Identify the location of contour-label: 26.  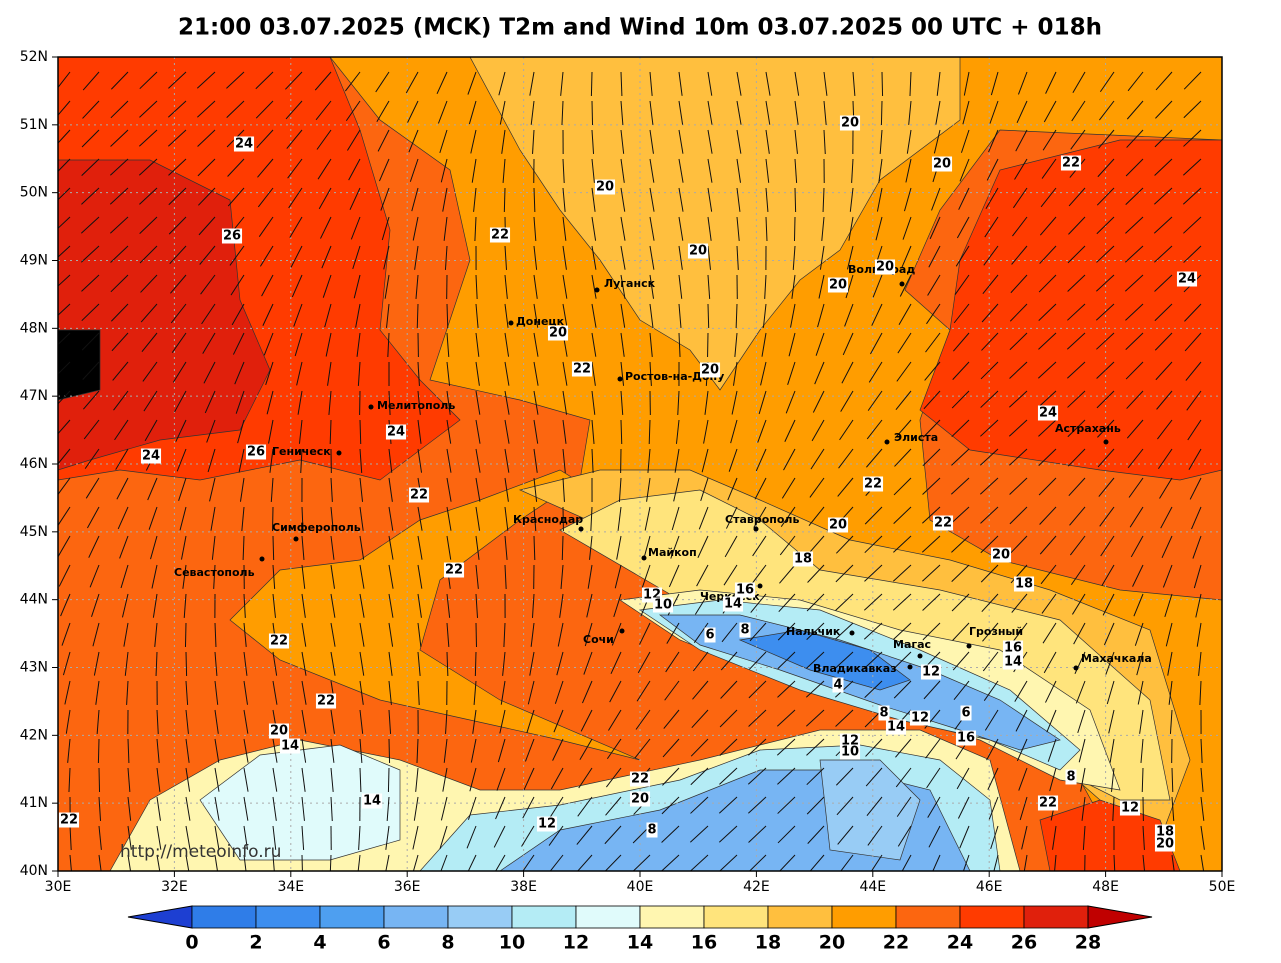
(256, 452).